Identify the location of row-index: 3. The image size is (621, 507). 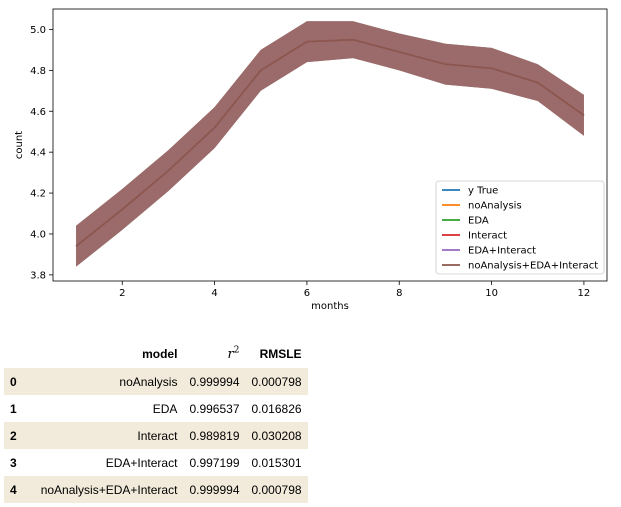
(13, 462).